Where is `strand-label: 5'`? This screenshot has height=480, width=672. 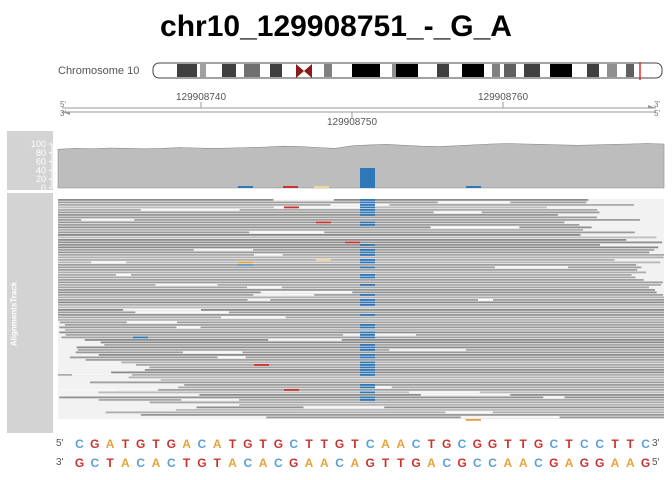
strand-label: 5' is located at coordinates (63, 104).